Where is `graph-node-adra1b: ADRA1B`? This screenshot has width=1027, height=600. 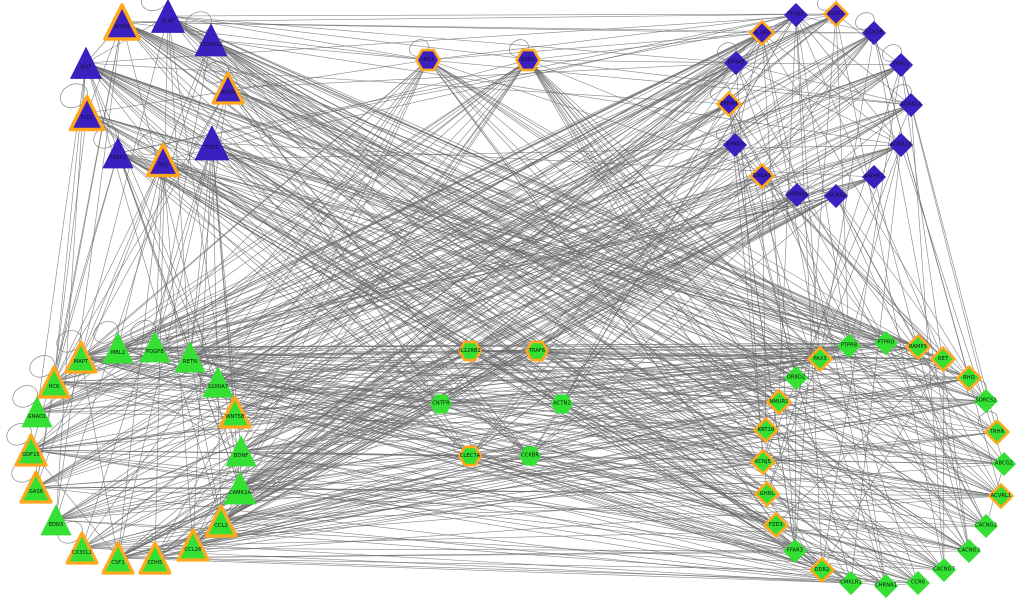
graph-node-adra1b: ADRA1B is located at coordinates (901, 145).